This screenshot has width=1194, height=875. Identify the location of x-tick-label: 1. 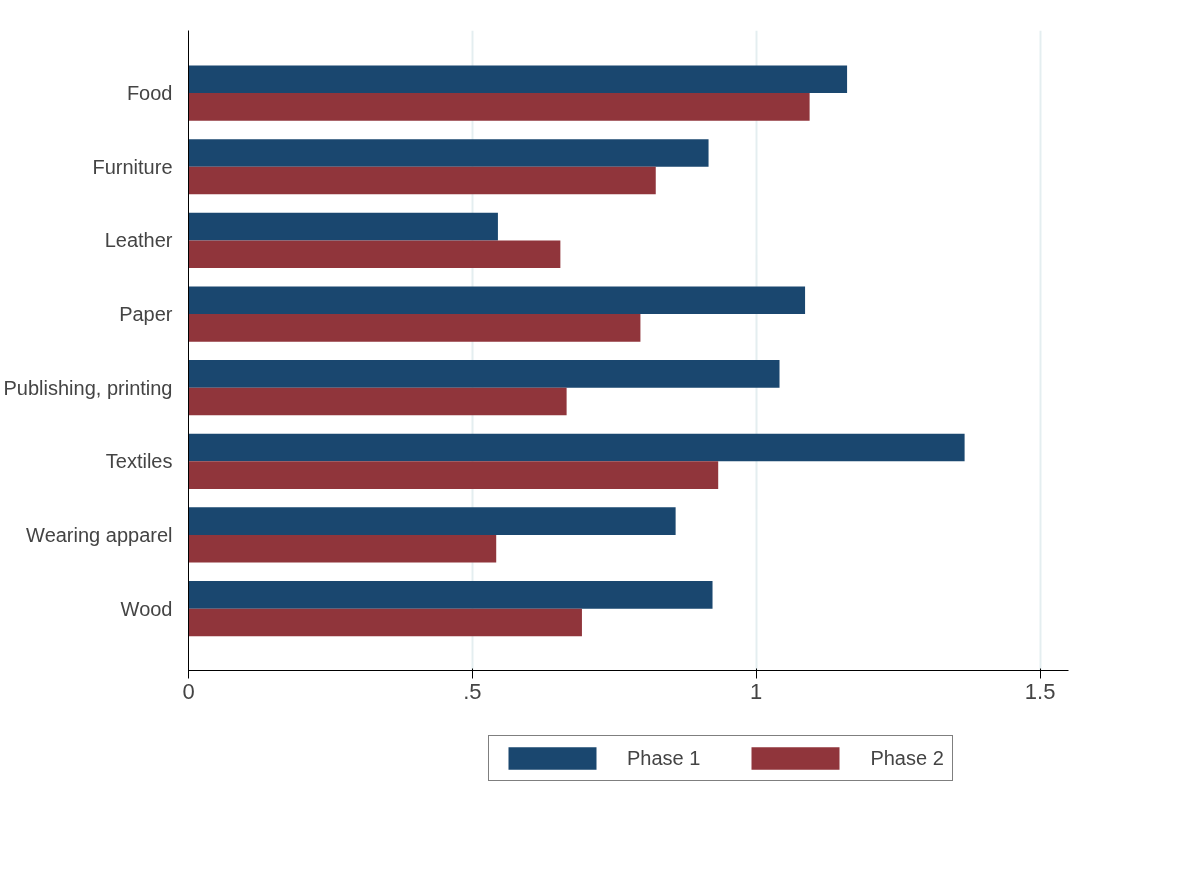
(756, 691).